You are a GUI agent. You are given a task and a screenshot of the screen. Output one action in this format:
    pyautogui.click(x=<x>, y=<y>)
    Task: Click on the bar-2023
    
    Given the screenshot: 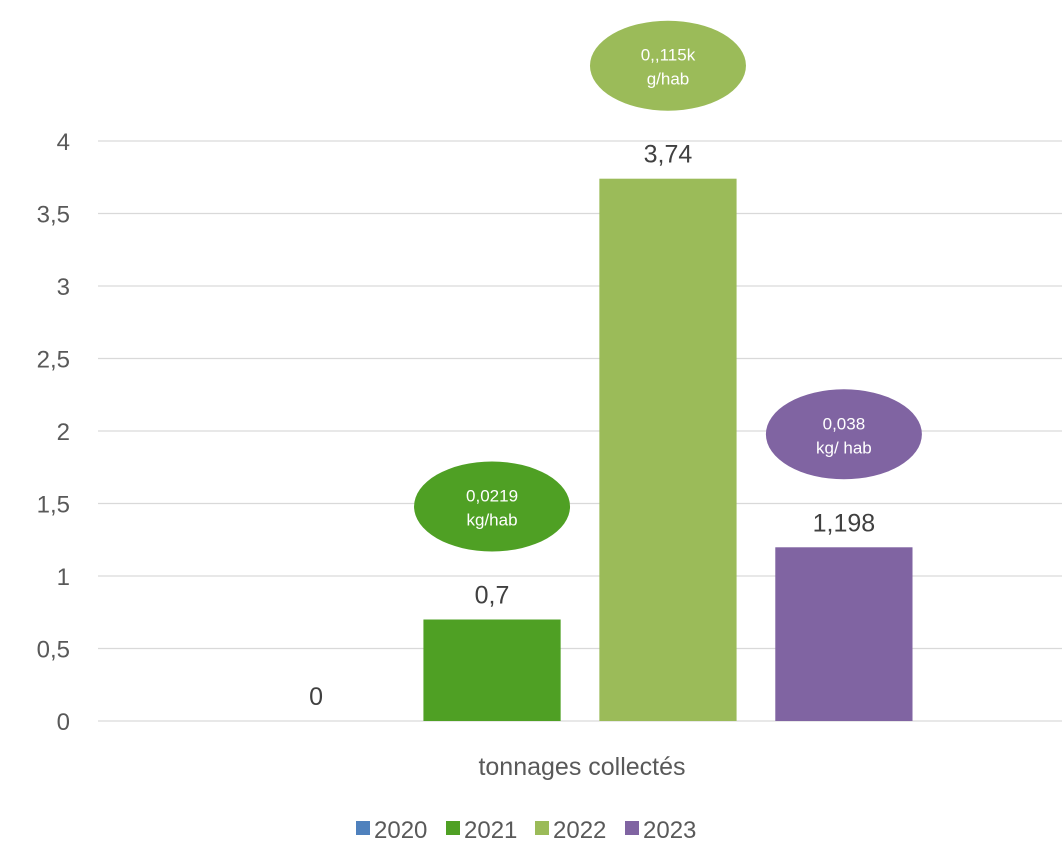 What is the action you would take?
    pyautogui.click(x=844, y=634)
    